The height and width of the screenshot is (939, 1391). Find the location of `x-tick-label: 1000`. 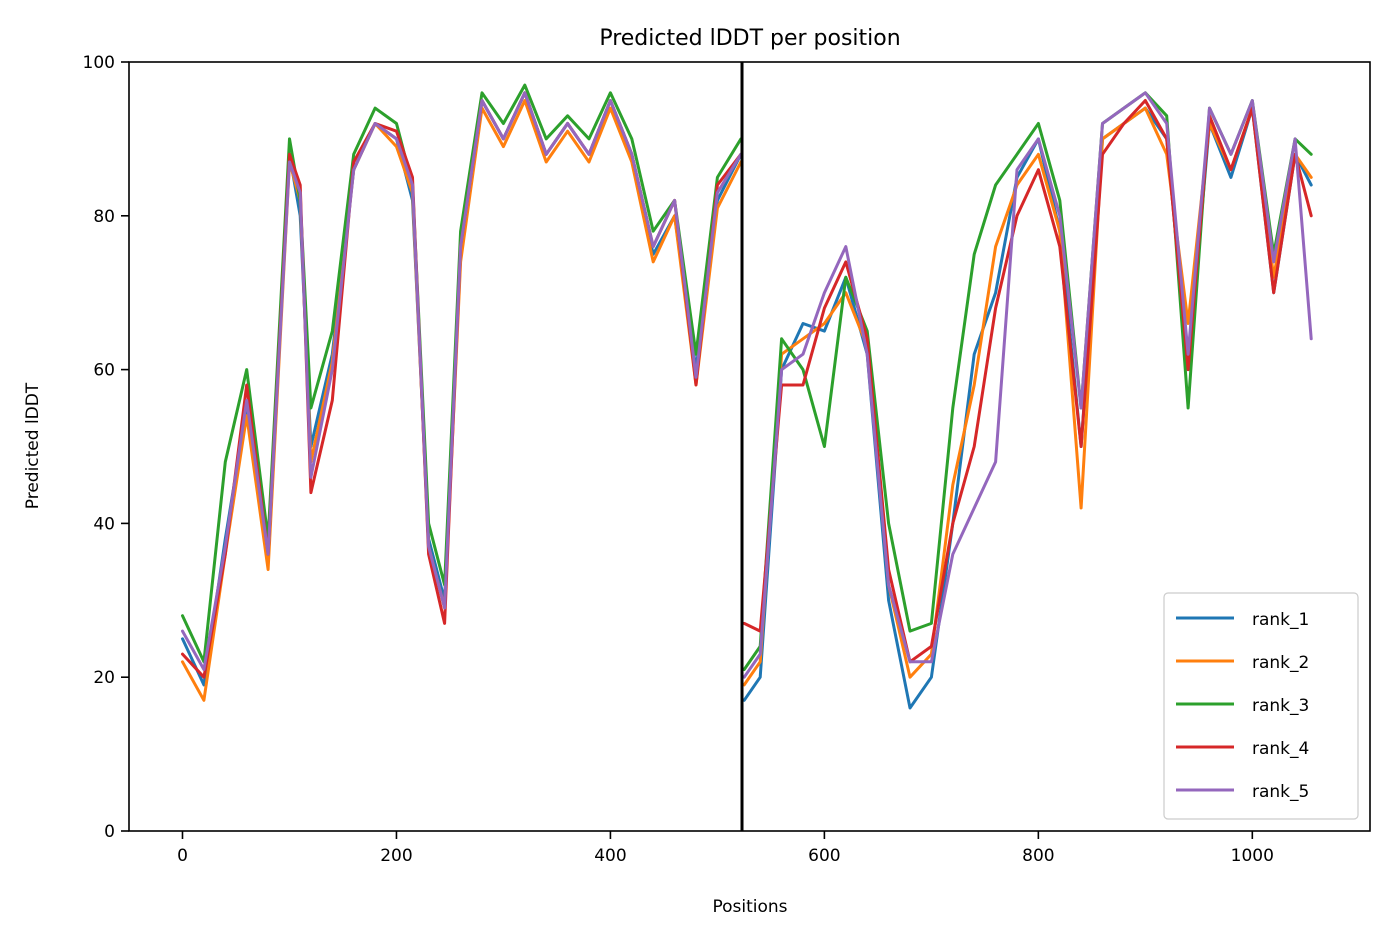

x-tick-label: 1000 is located at coordinates (1252, 856).